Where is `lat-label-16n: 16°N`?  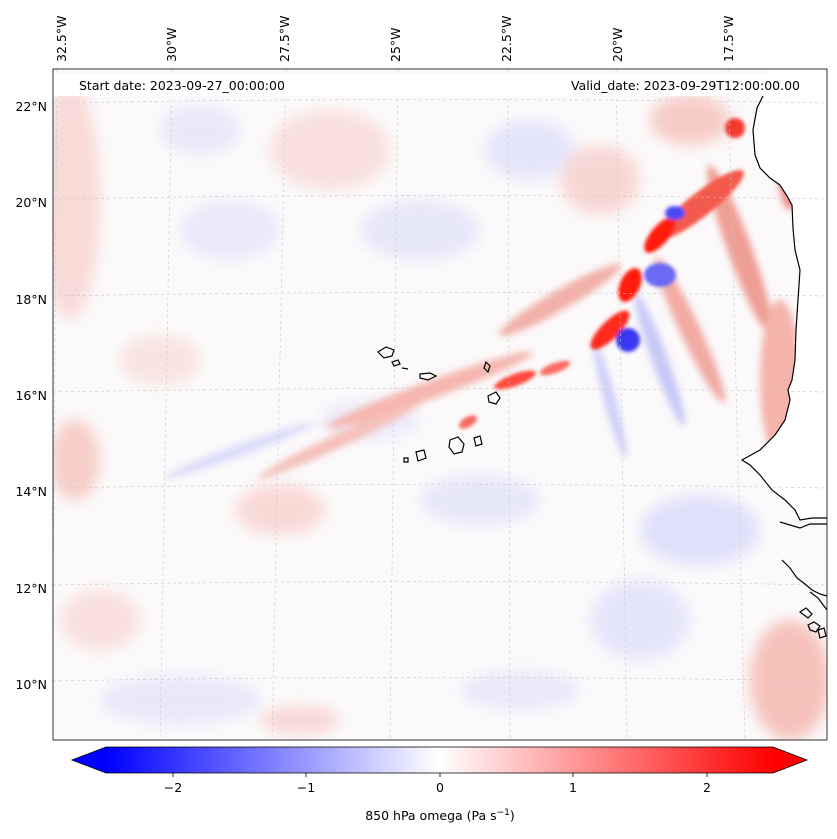
lat-label-16n: 16°N is located at coordinates (31, 395).